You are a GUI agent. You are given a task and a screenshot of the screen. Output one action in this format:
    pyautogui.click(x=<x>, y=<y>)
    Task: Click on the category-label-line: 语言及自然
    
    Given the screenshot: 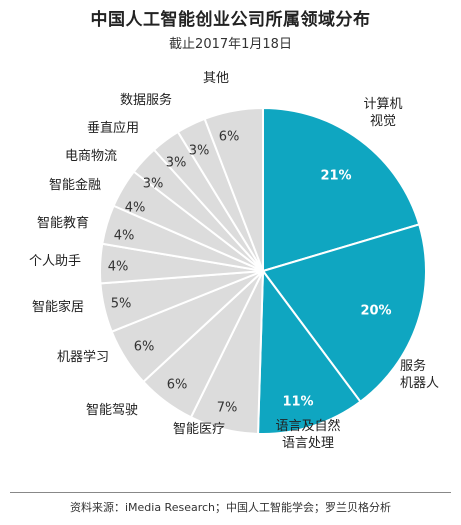 What is the action you would take?
    pyautogui.click(x=307, y=426)
    